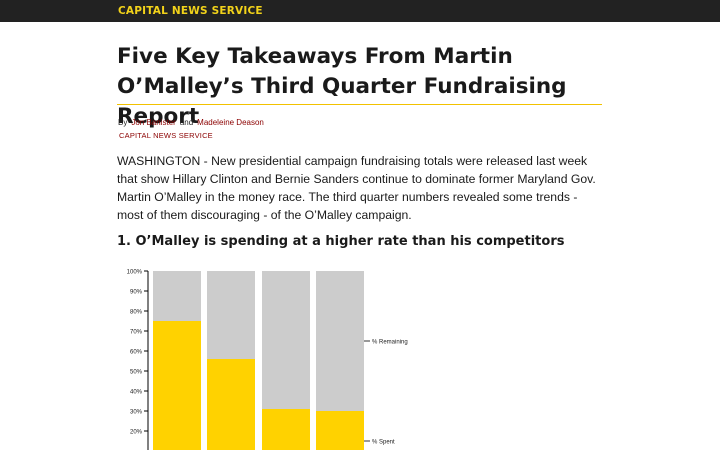 This screenshot has height=450, width=720. What do you see at coordinates (136, 393) in the screenshot?
I see `y-tick-label: 40%` at bounding box center [136, 393].